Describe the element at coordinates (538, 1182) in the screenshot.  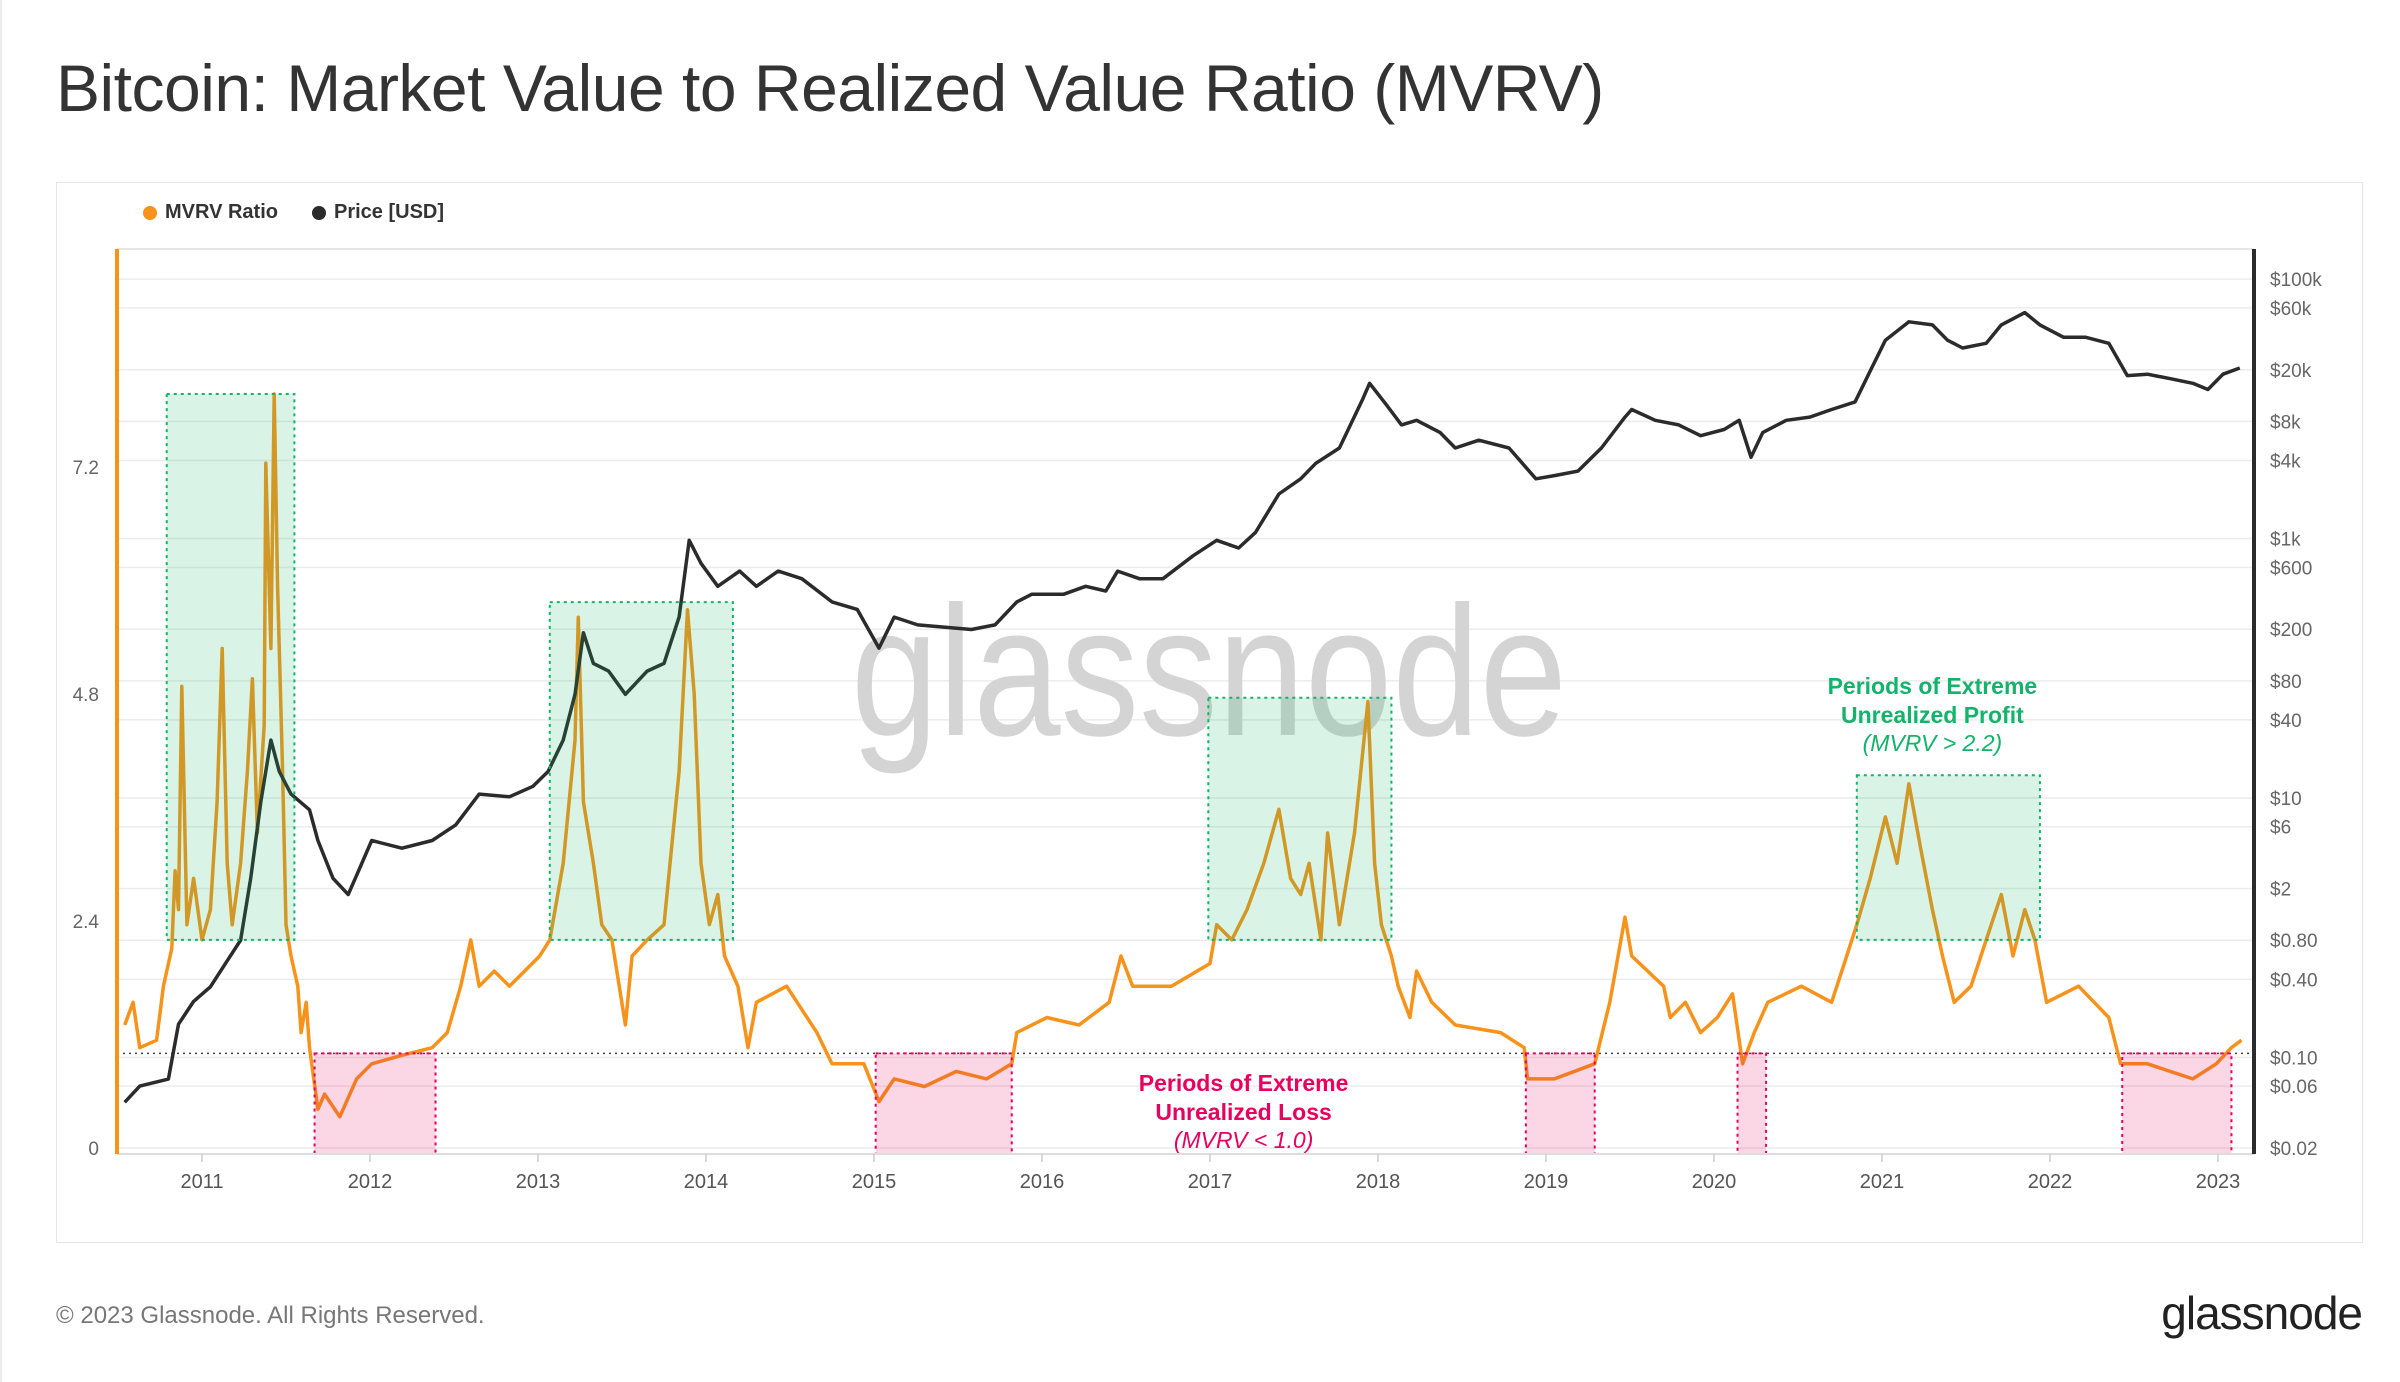
I see `x-axis-tick-label: 2013` at that location.